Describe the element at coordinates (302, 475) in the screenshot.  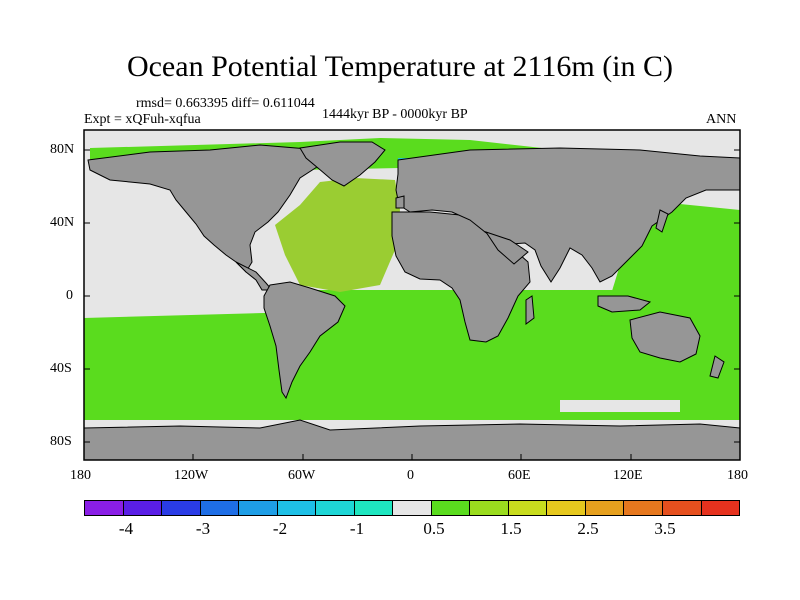
I see `lon-label-60w: 60W` at that location.